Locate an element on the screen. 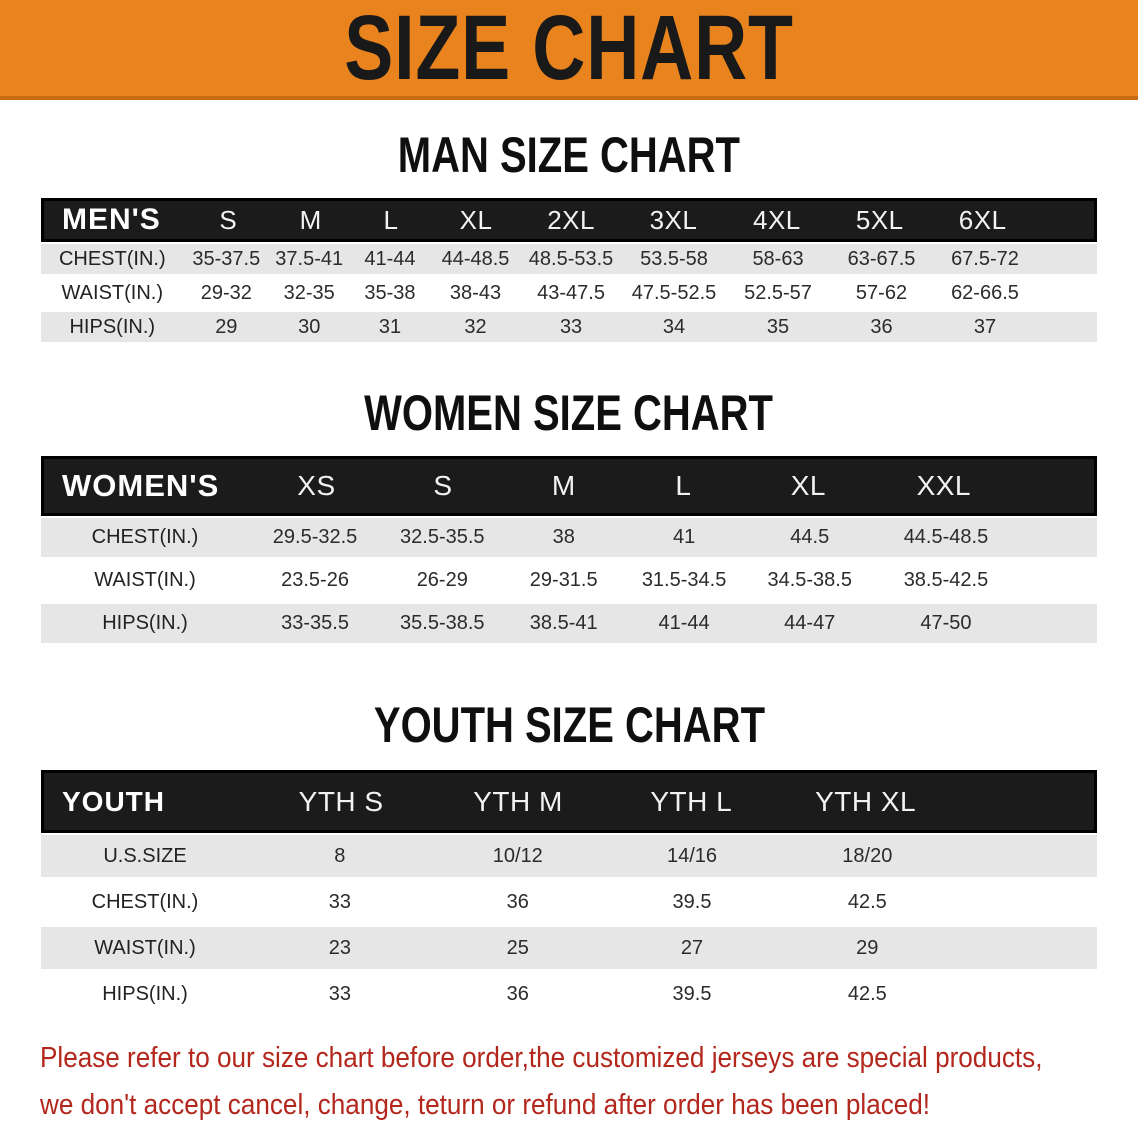 The height and width of the screenshot is (1132, 1138). table-cell: 14/16 is located at coordinates (692, 855).